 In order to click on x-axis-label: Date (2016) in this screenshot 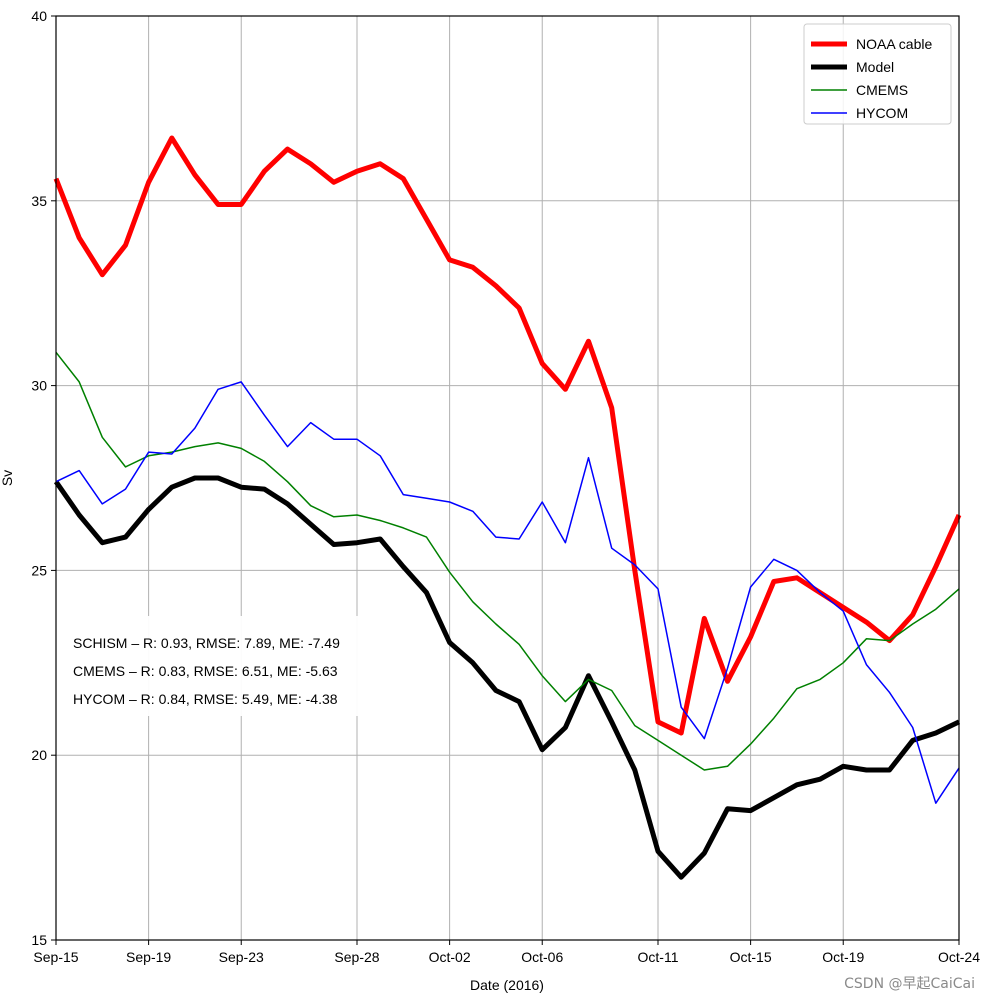, I will do `click(507, 985)`.